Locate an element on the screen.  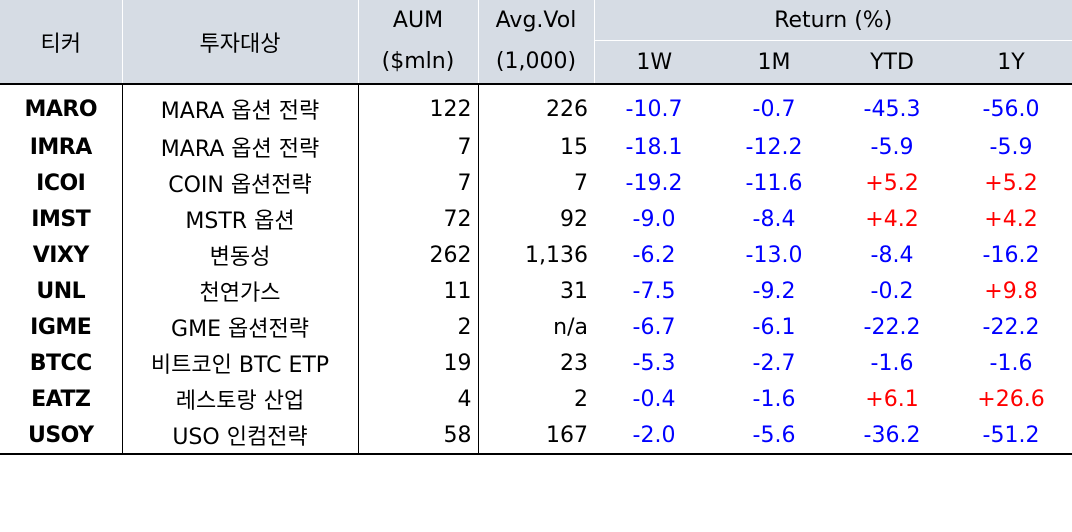
cell-return-ytd: +6.1 is located at coordinates (892, 399).